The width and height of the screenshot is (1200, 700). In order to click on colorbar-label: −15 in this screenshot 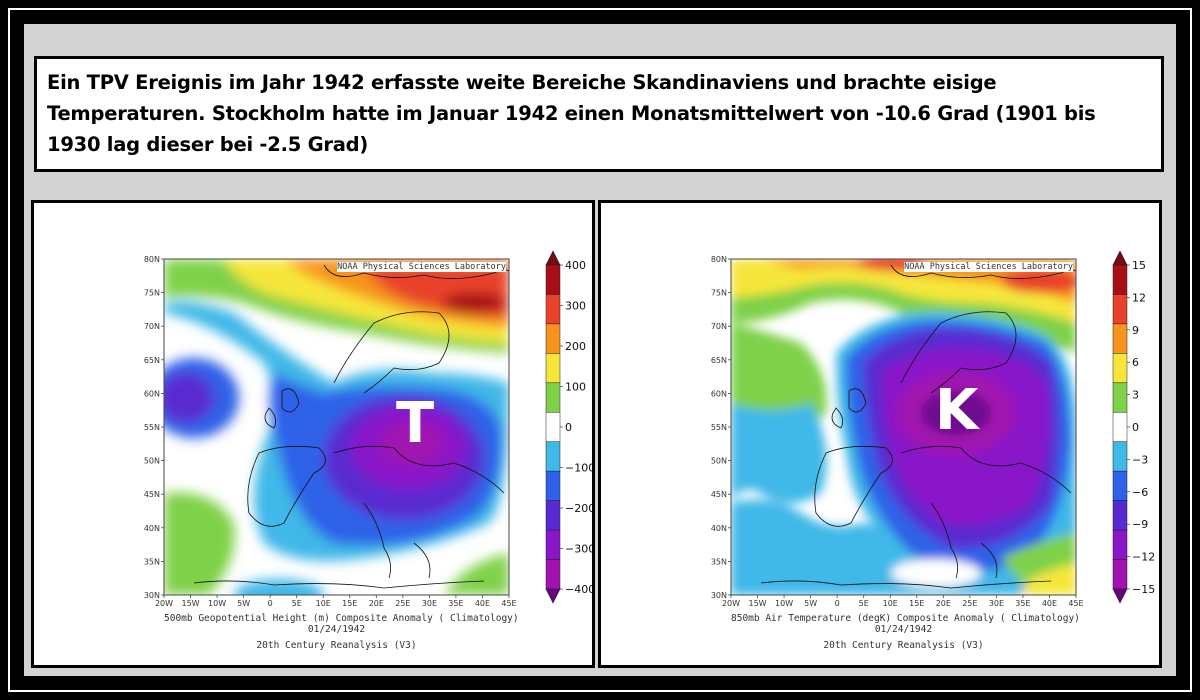, I will do `click(1143, 589)`.